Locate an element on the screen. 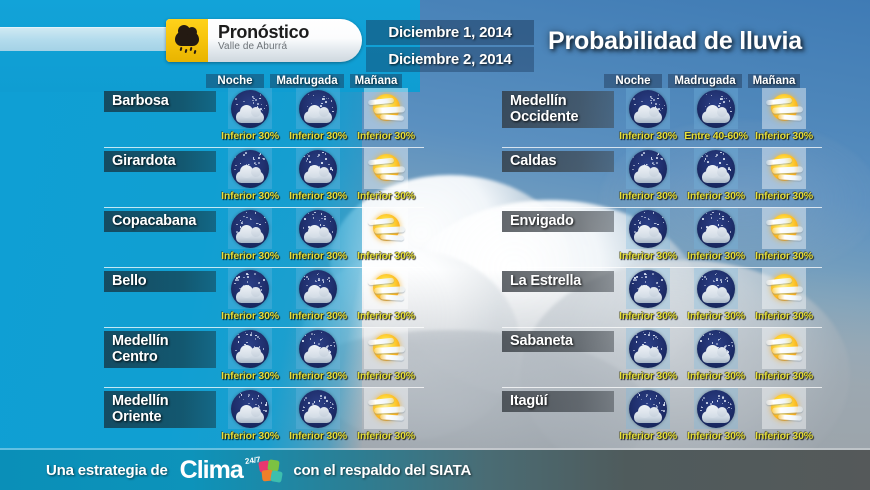 The height and width of the screenshot is (490, 870). city-label-cell: La Estrella is located at coordinates (558, 281).